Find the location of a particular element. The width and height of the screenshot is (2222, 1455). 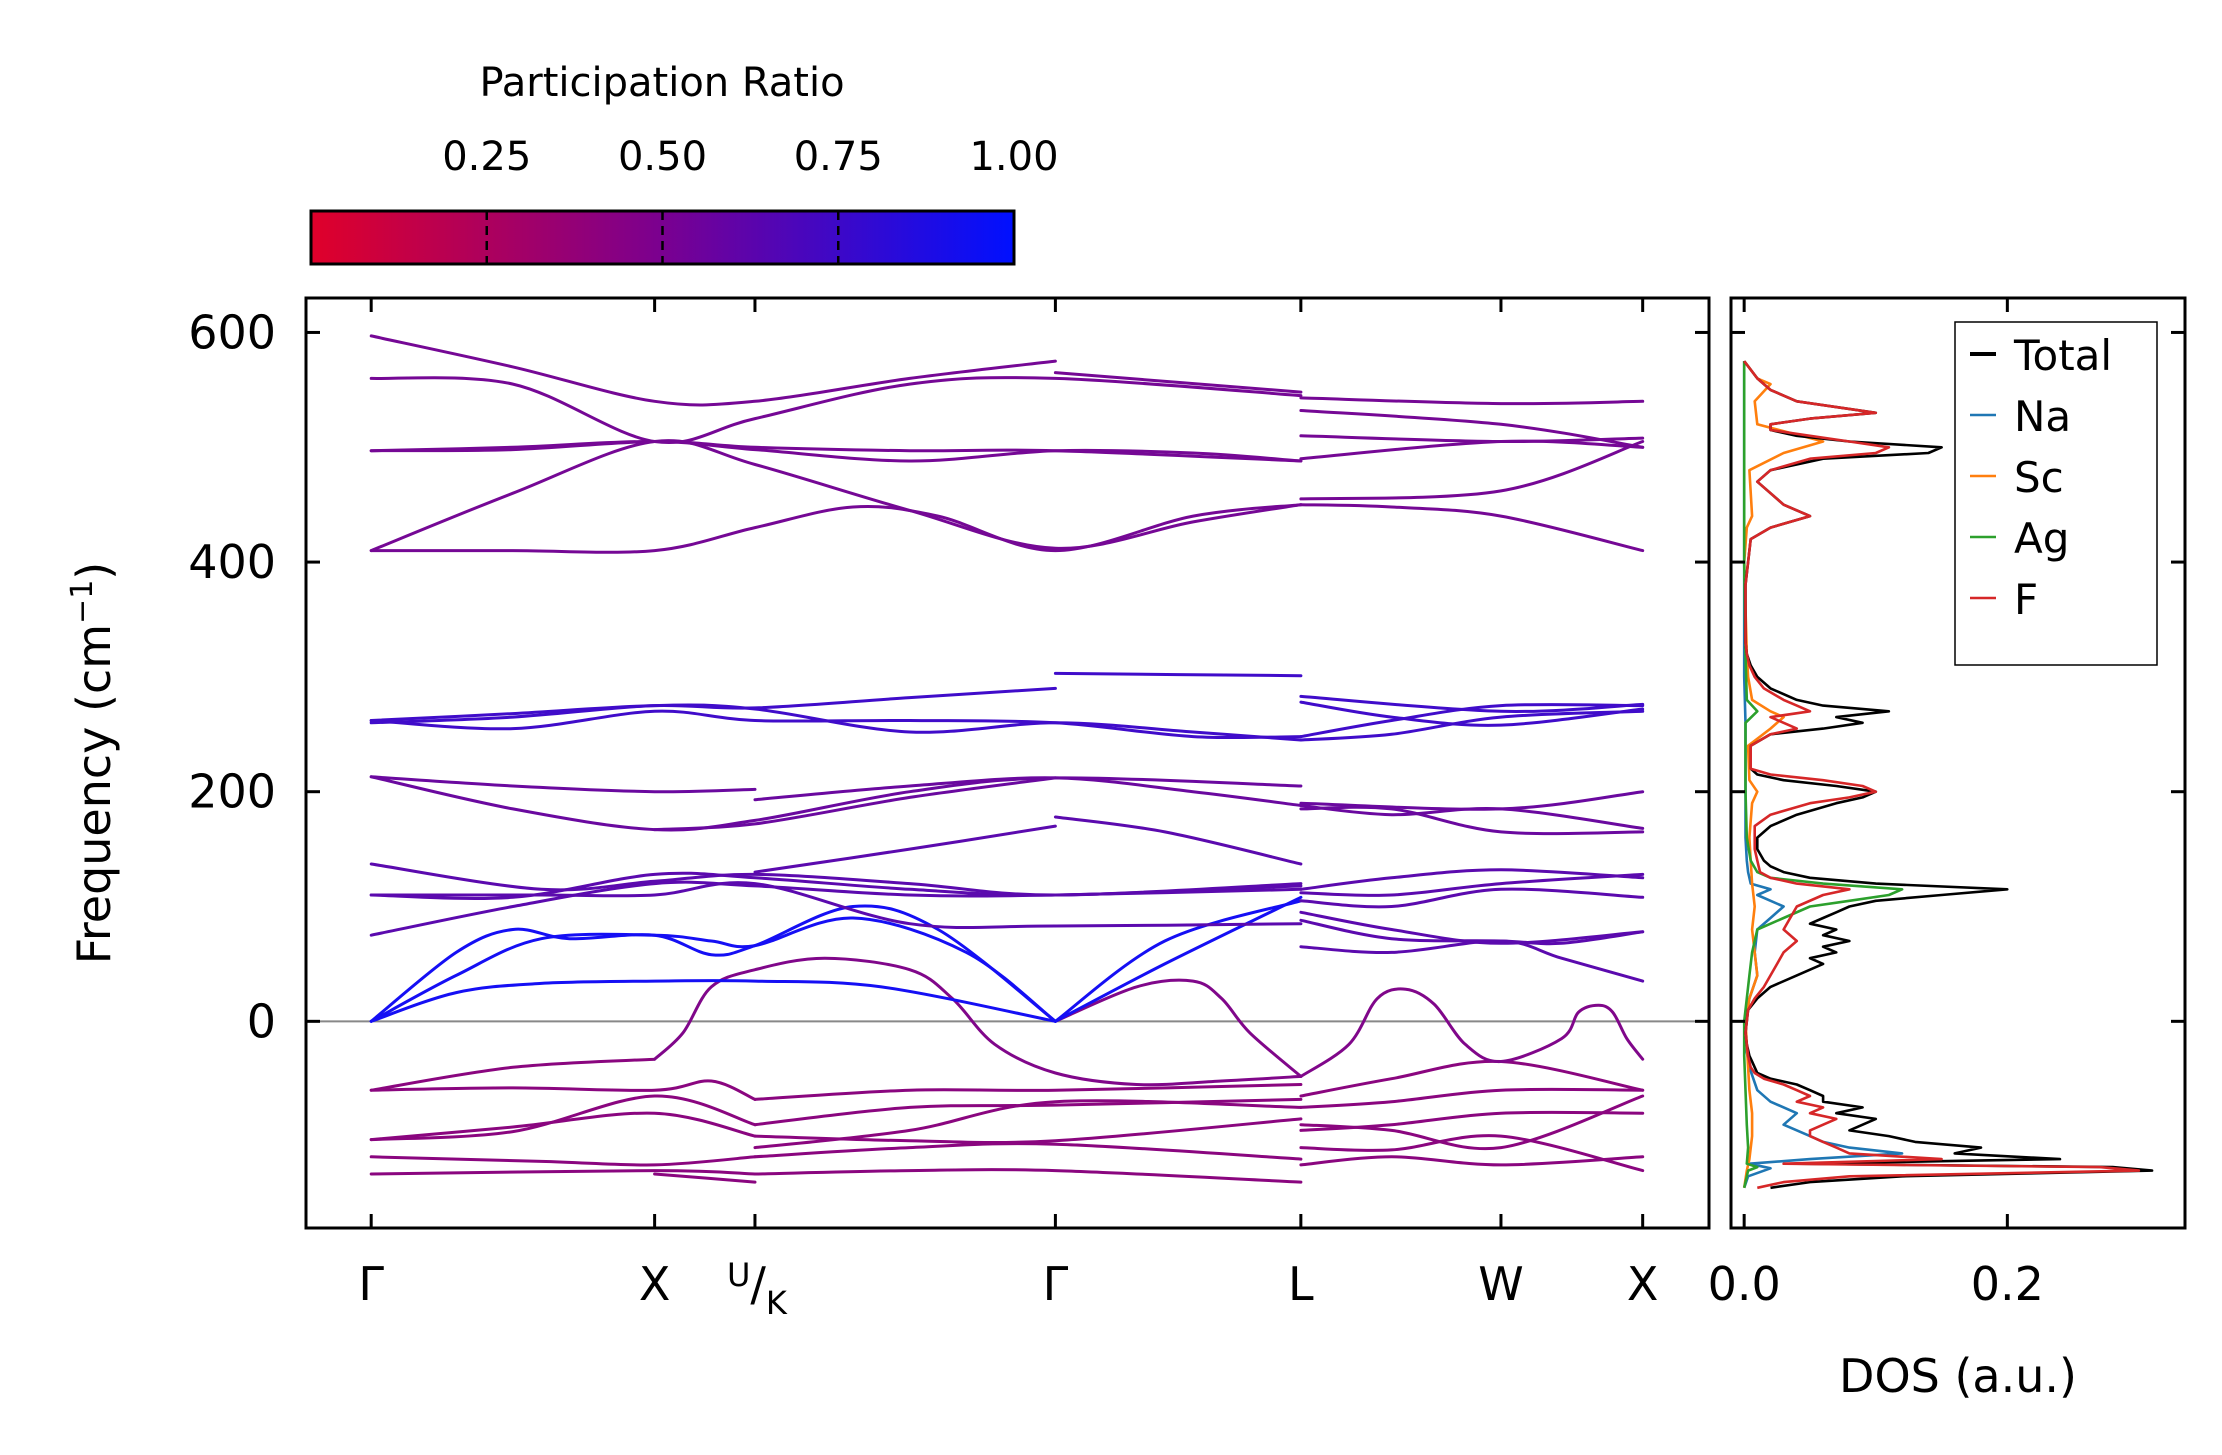

colorbar-tick-label: 0.50 is located at coordinates (662, 157).